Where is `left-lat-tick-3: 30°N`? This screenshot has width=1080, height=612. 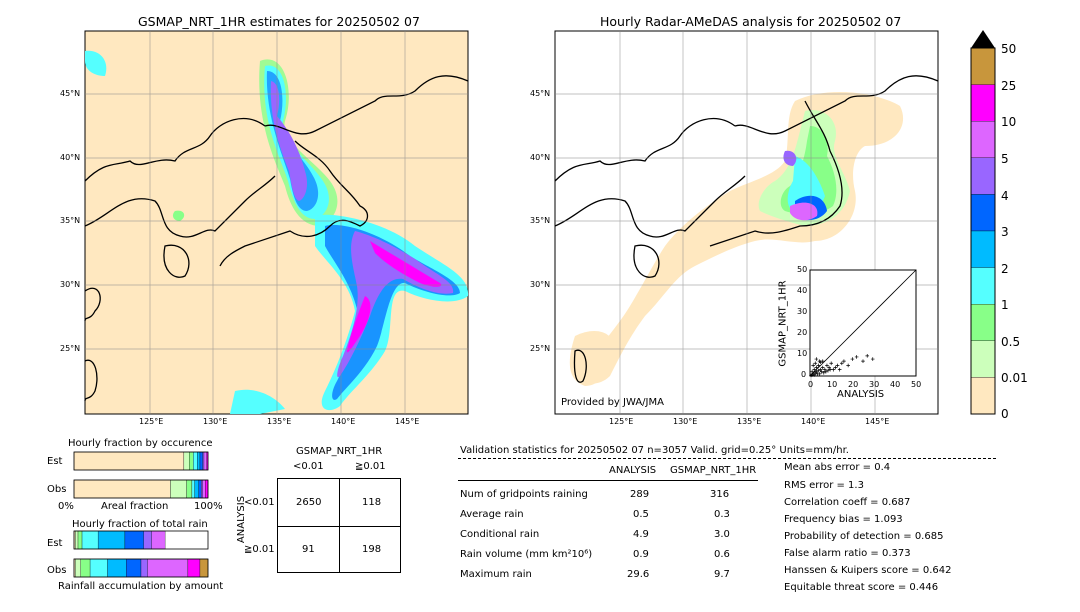
left-lat-tick-3: 30°N is located at coordinates (70, 284).